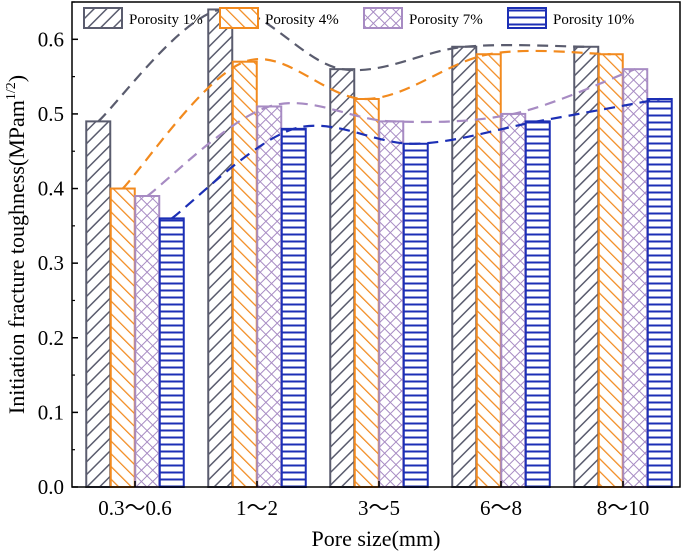  Describe the element at coordinates (379, 508) in the screenshot. I see `x-tick-label: 3～5` at that location.